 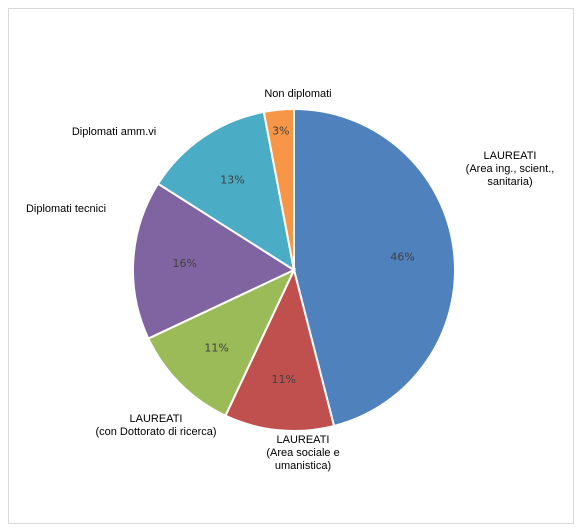 What do you see at coordinates (303, 466) in the screenshot?
I see `category-label-line: umanistica)` at bounding box center [303, 466].